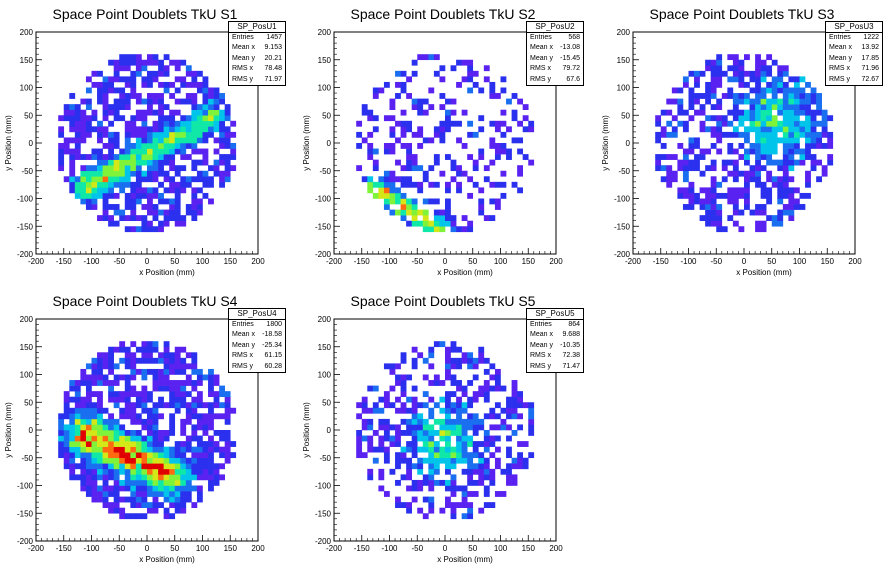 This screenshot has height=574, width=896. I want to click on y-tick-label: -50, so click(325, 171).